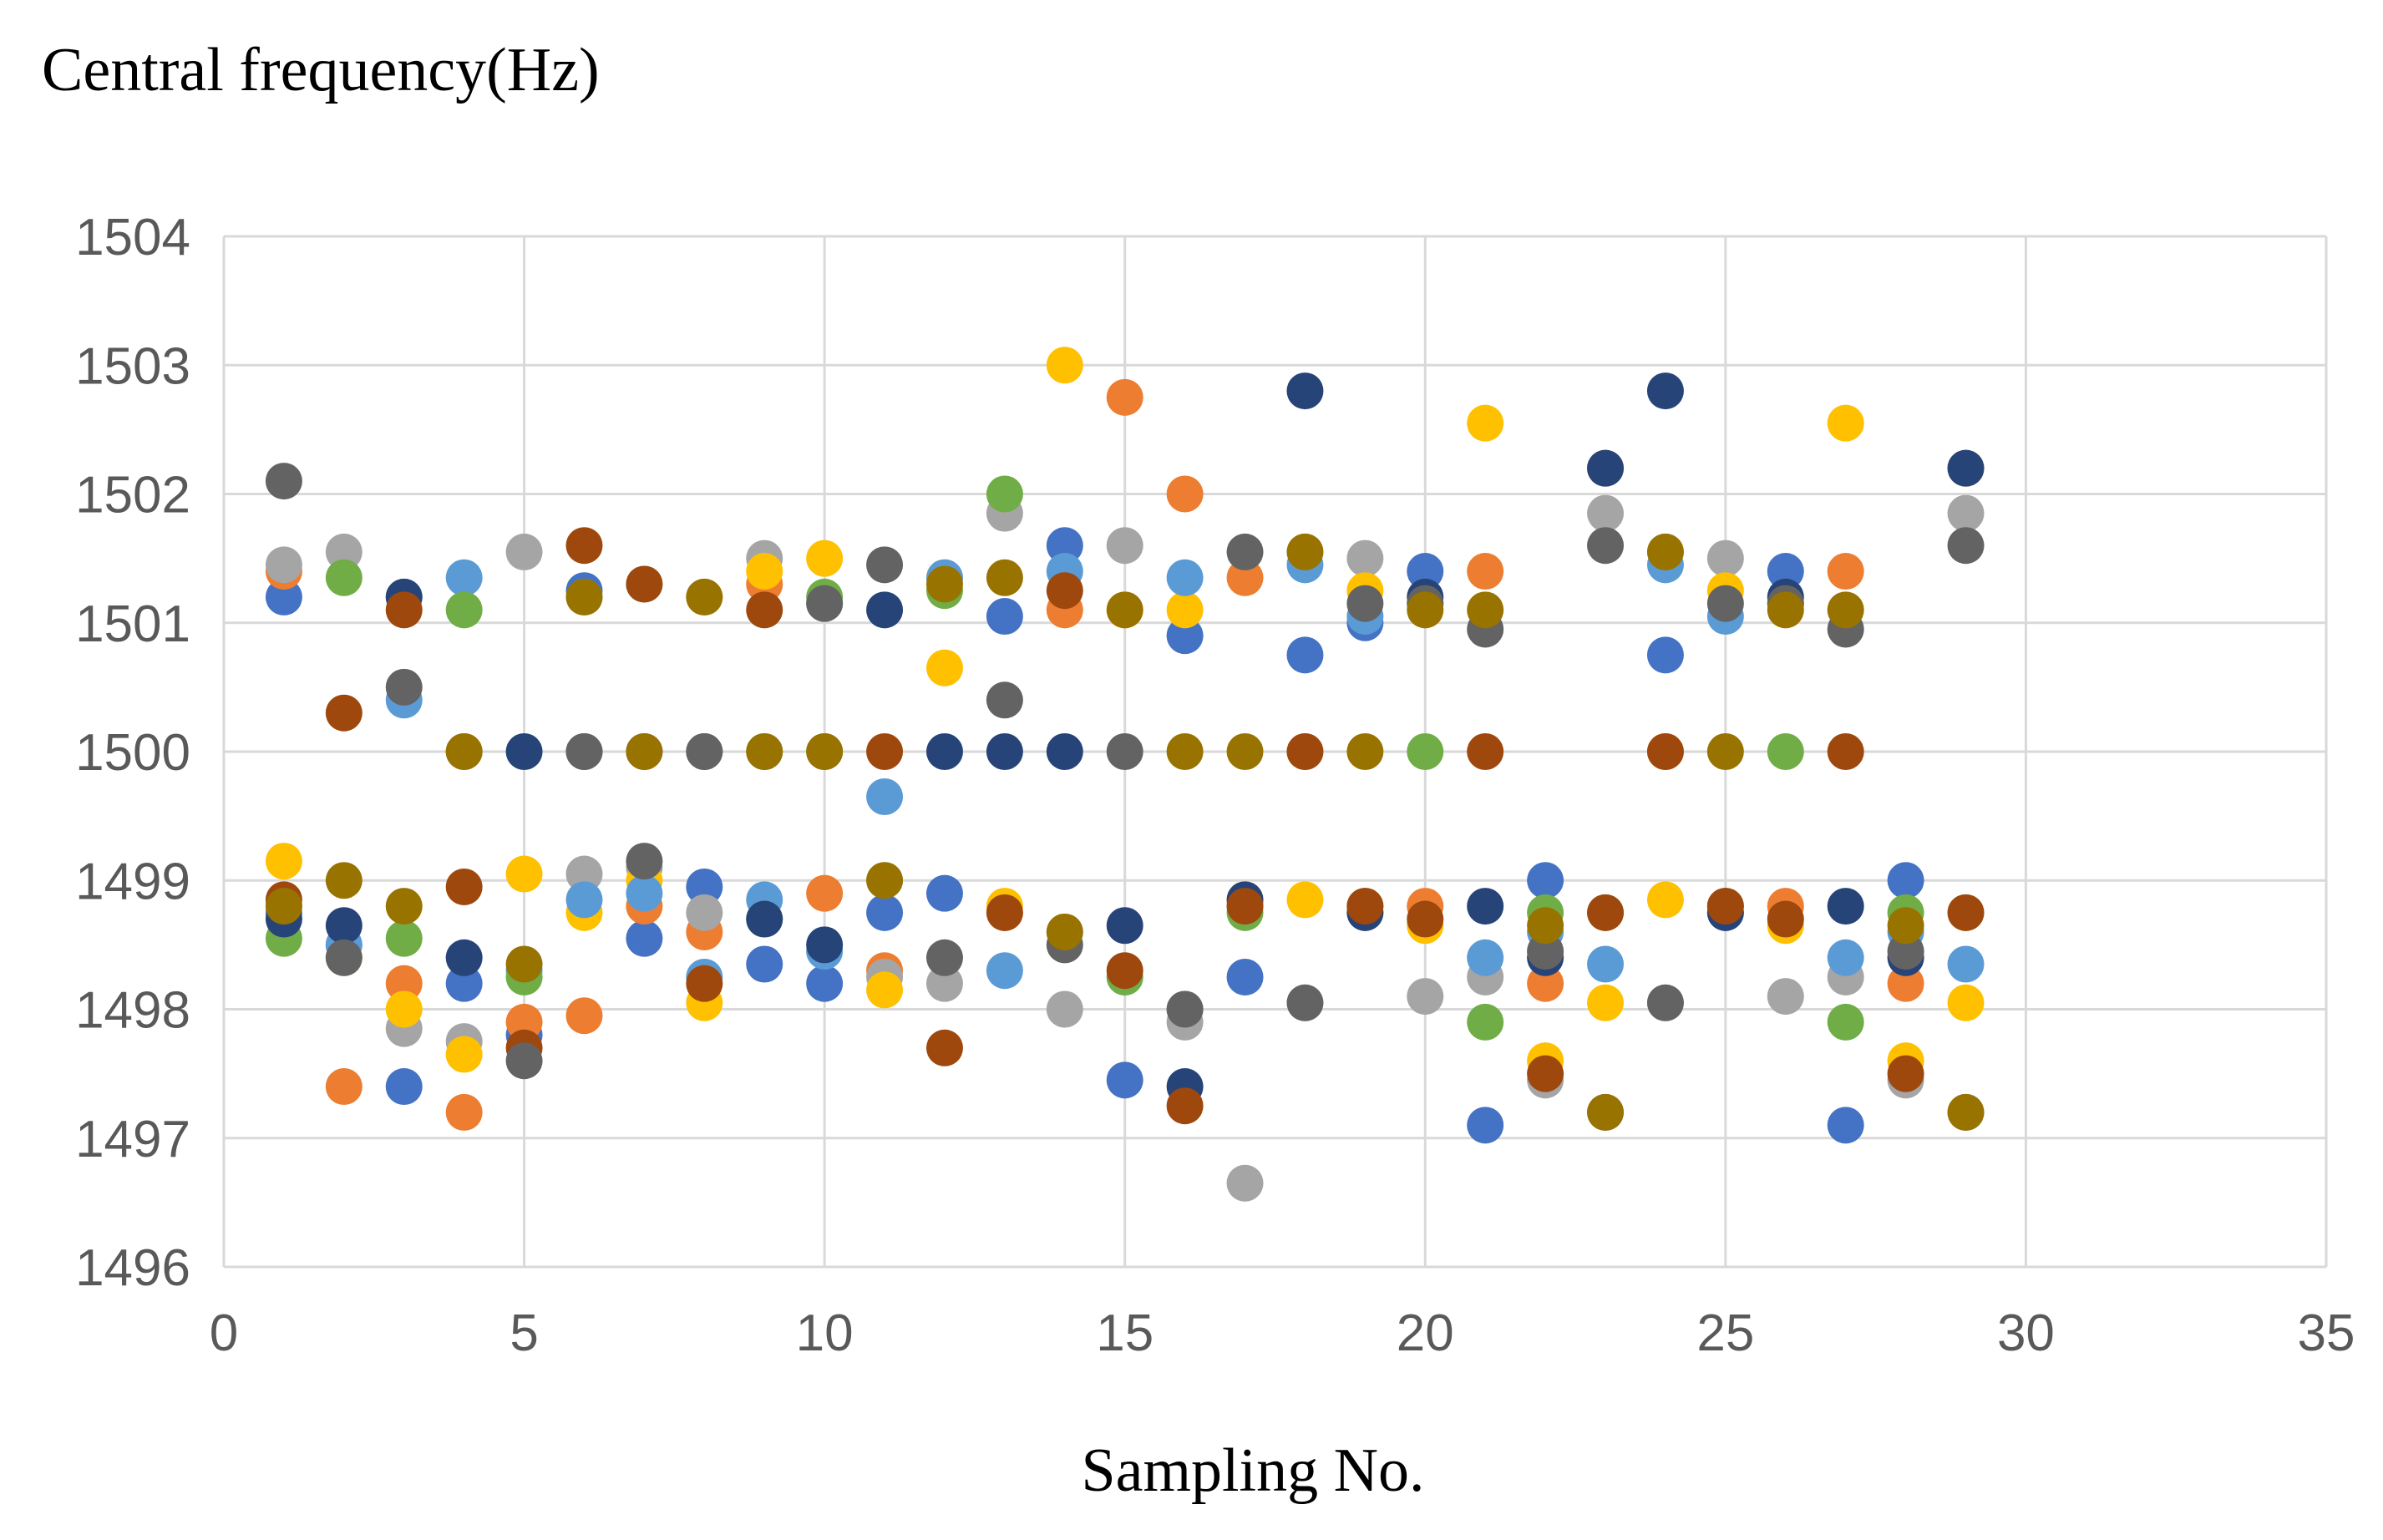 The image size is (2383, 1540). What do you see at coordinates (132, 496) in the screenshot?
I see `y-tick-label: 1502` at bounding box center [132, 496].